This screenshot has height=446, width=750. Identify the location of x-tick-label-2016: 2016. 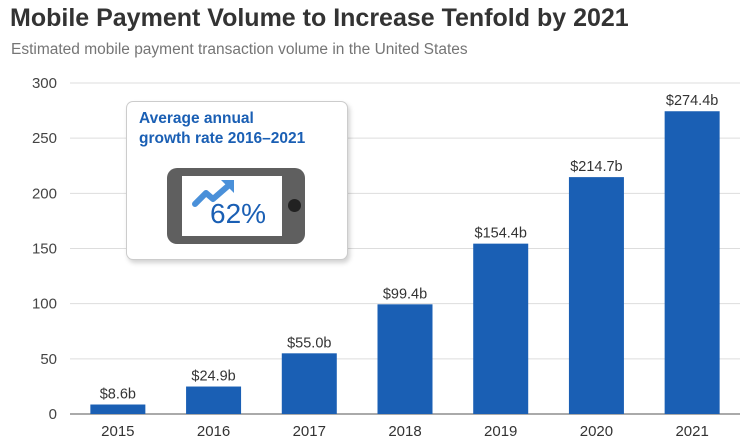
(213, 431).